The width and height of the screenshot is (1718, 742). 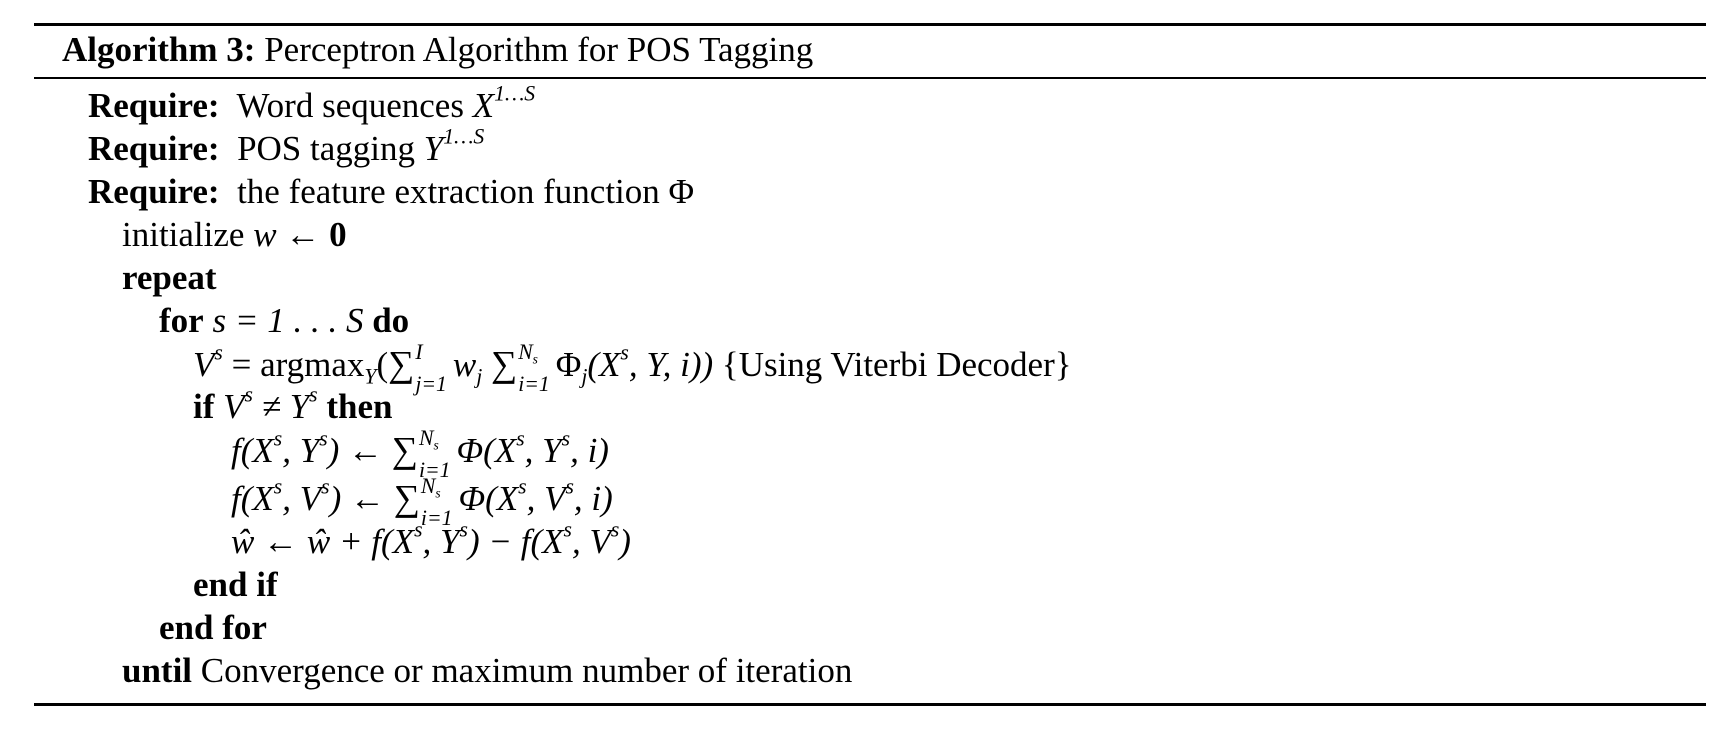 I want to click on equals-sign: =, so click(x=241, y=364).